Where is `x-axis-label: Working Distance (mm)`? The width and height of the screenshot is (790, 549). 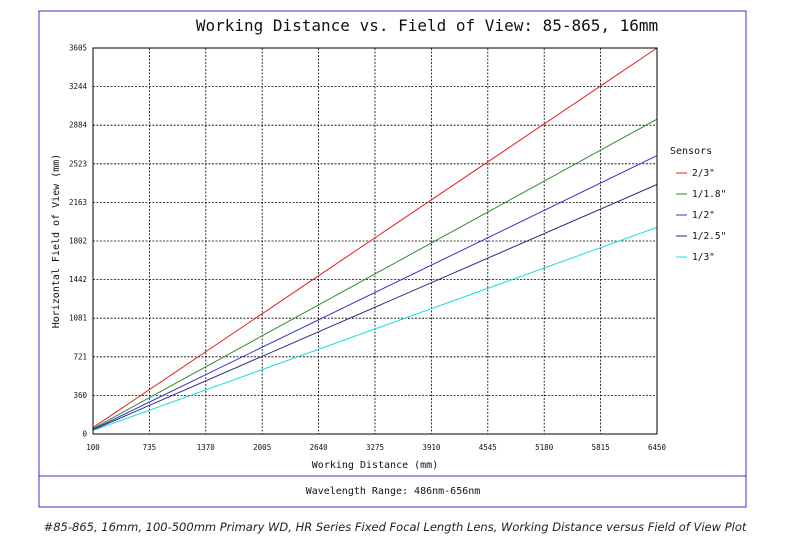
x-axis-label: Working Distance (mm) is located at coordinates (375, 465).